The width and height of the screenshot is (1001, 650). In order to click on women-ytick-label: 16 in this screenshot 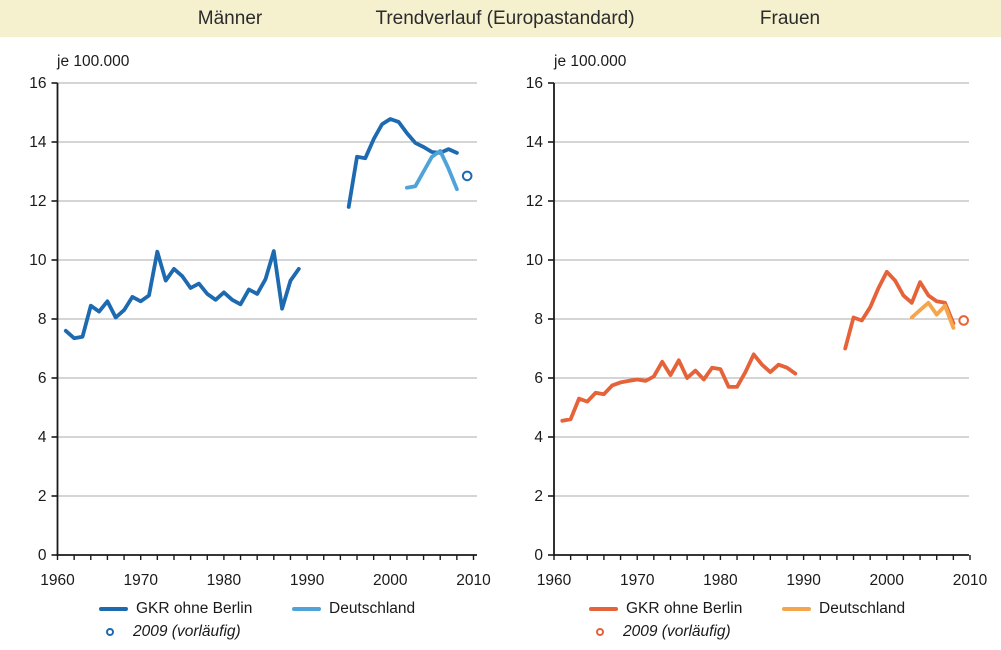, I will do `click(534, 83)`.